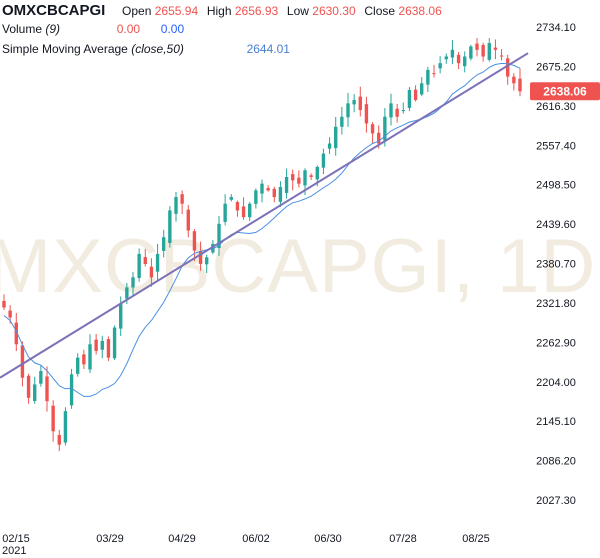 This screenshot has width=600, height=558. I want to click on x-tick-label: 02/15, so click(16, 539).